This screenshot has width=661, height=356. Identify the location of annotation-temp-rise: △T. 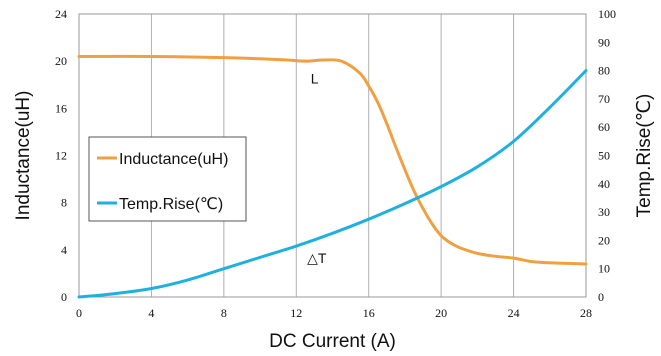
(317, 258).